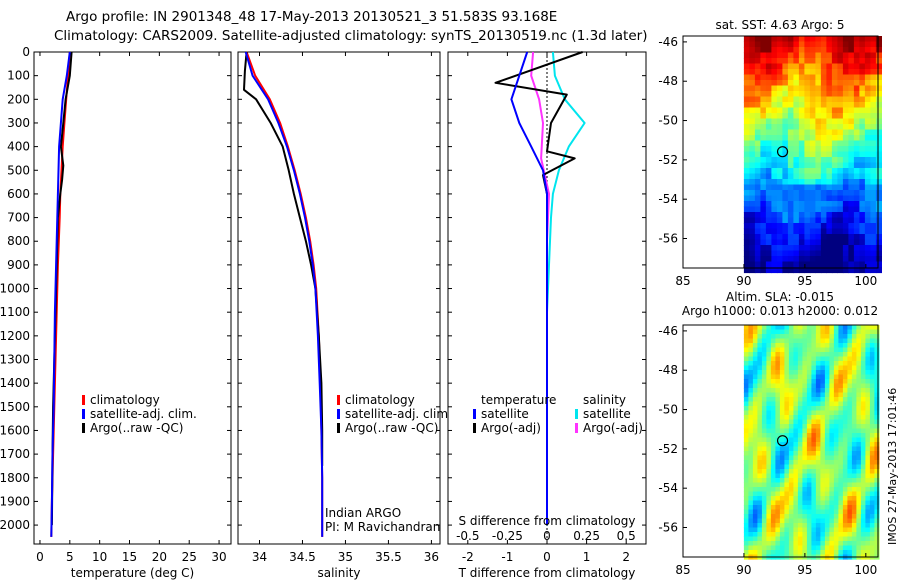 This screenshot has height=580, width=900. I want to click on sla_map-xtick-label: 100, so click(865, 570).